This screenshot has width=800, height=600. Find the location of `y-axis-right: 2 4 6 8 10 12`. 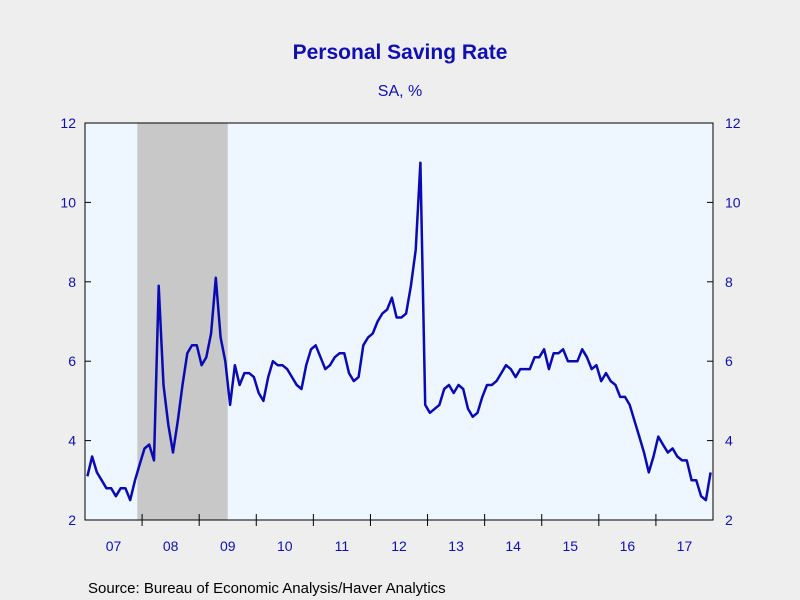

y-axis-right: 2 4 6 8 10 12 is located at coordinates (724, 321).